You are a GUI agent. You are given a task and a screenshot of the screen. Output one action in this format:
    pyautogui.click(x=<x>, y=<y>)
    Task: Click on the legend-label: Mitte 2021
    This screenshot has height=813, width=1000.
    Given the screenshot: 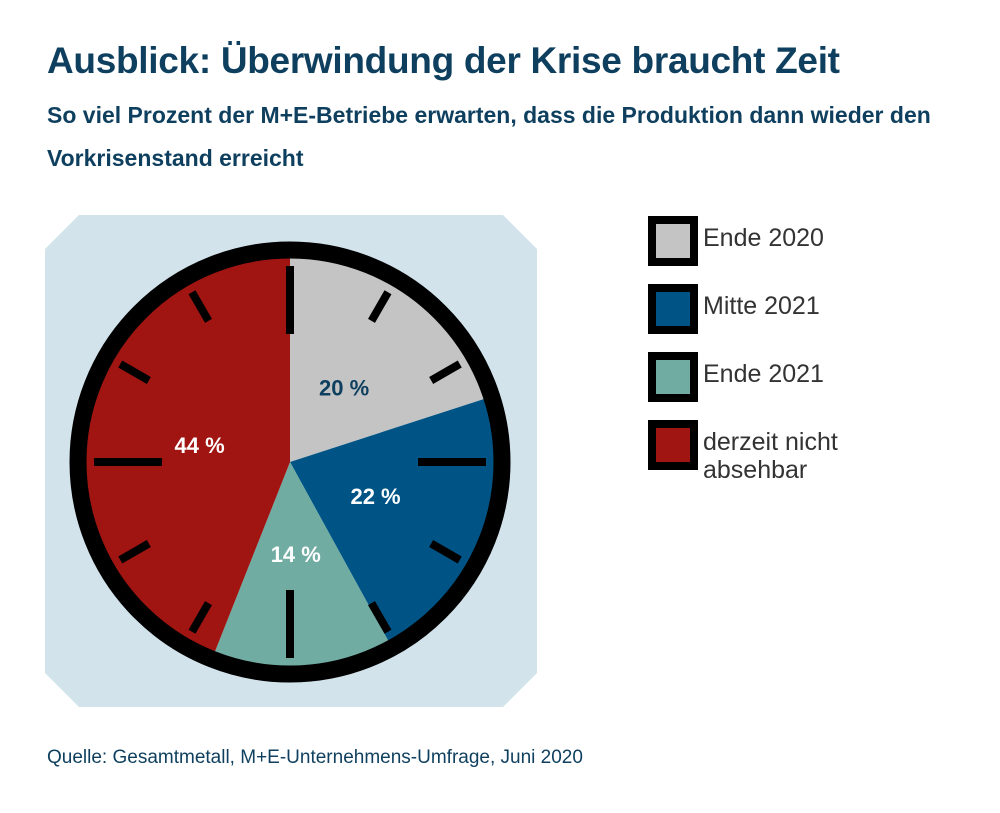 What is the action you would take?
    pyautogui.click(x=761, y=306)
    